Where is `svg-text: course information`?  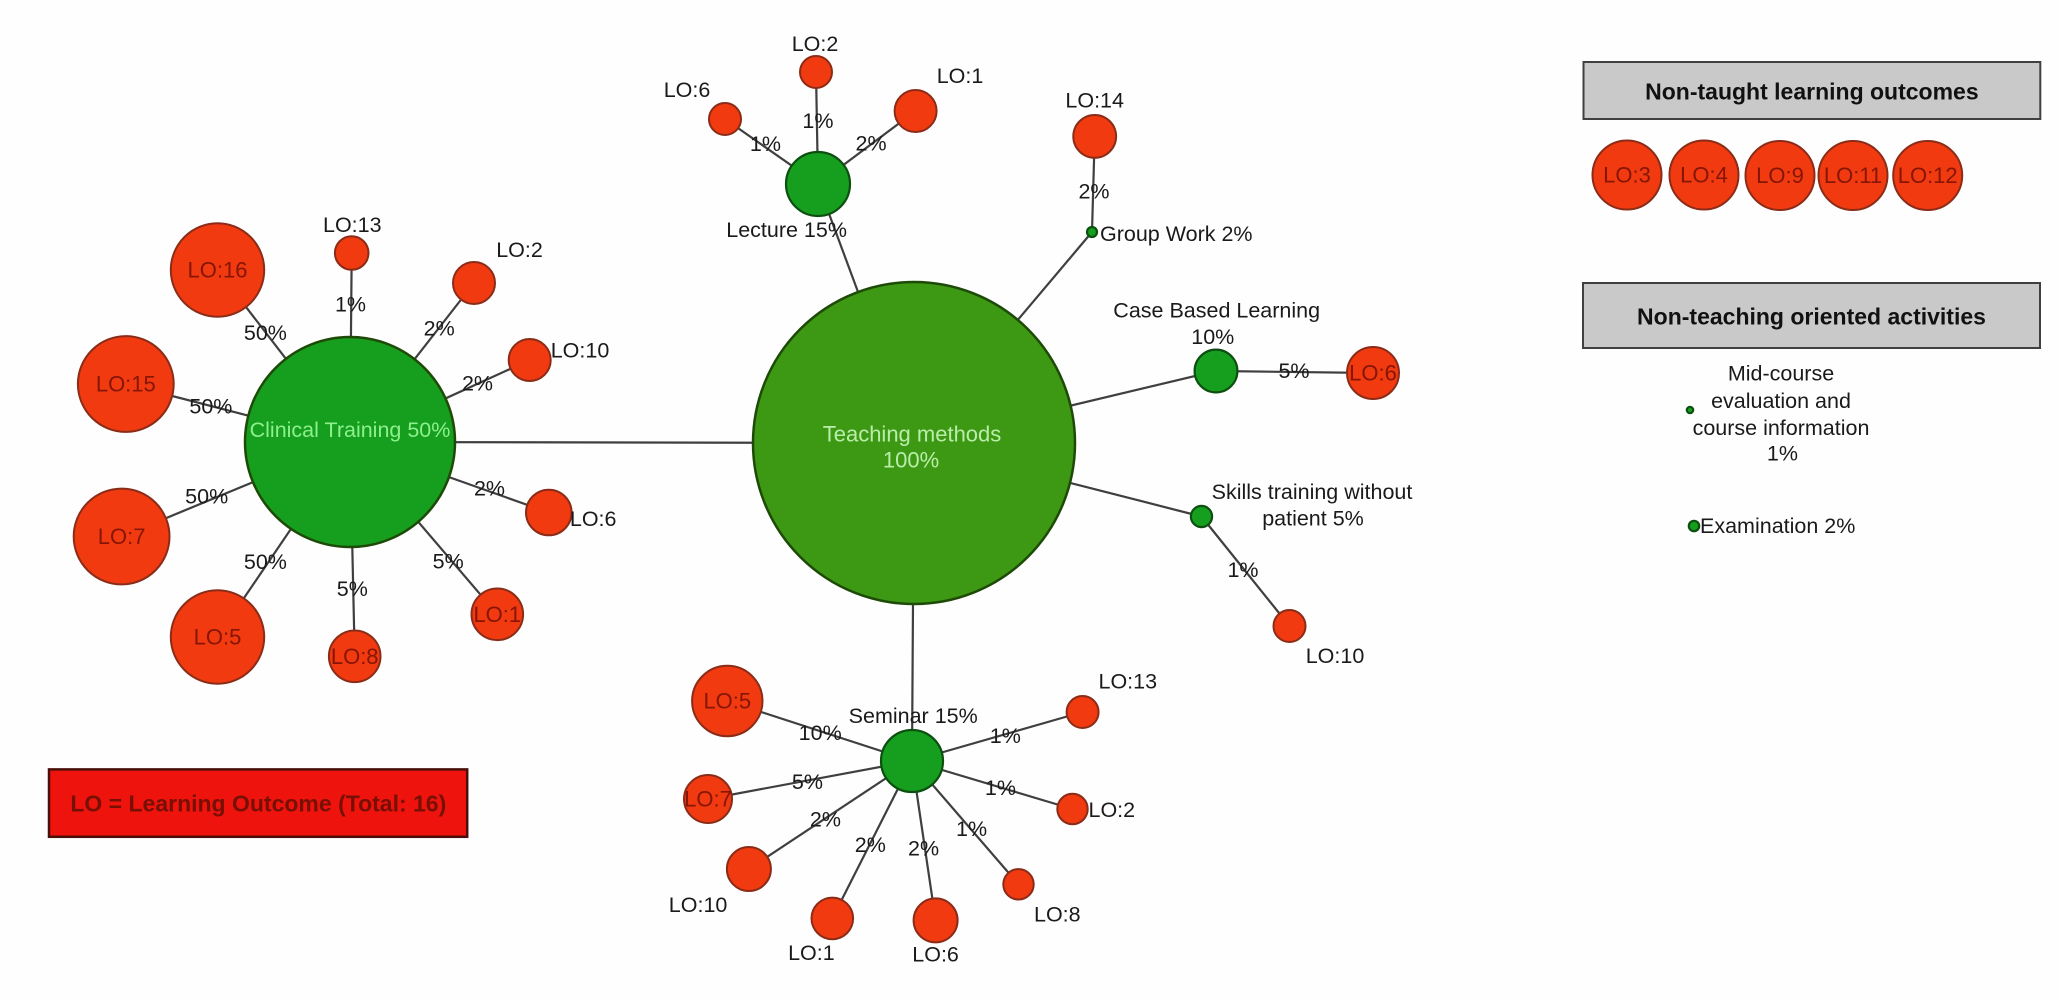
svg-text: course information is located at coordinates (1781, 428).